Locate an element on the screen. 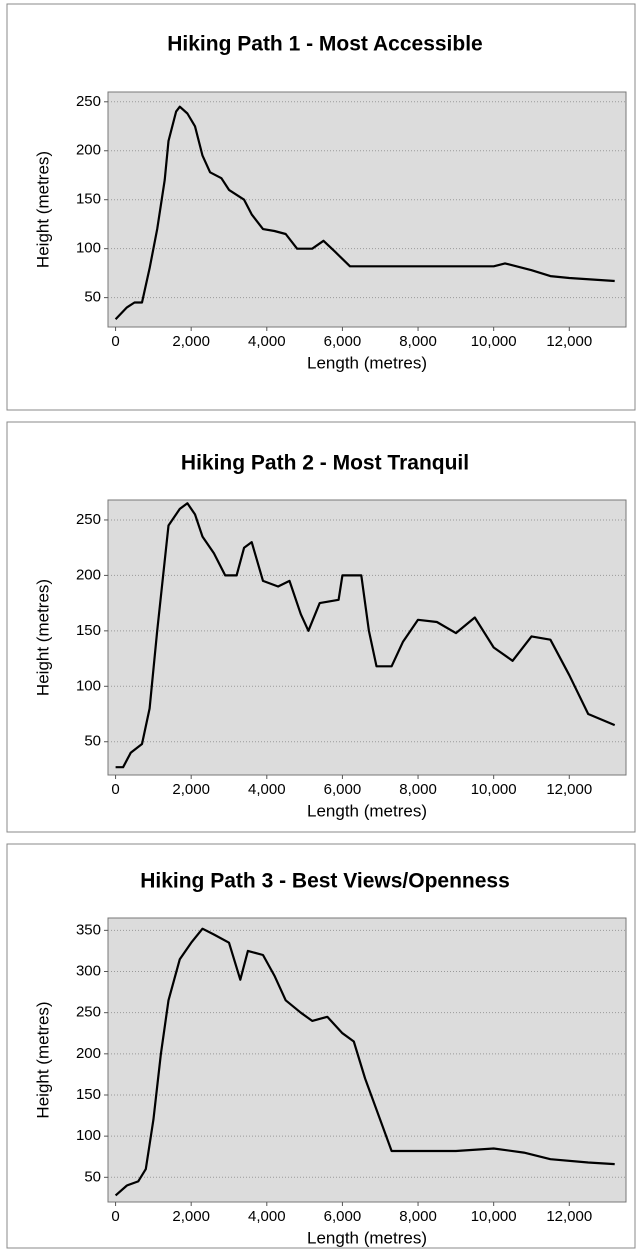  chart-title: Hiking Path 2 - Most Tranquil is located at coordinates (325, 463).